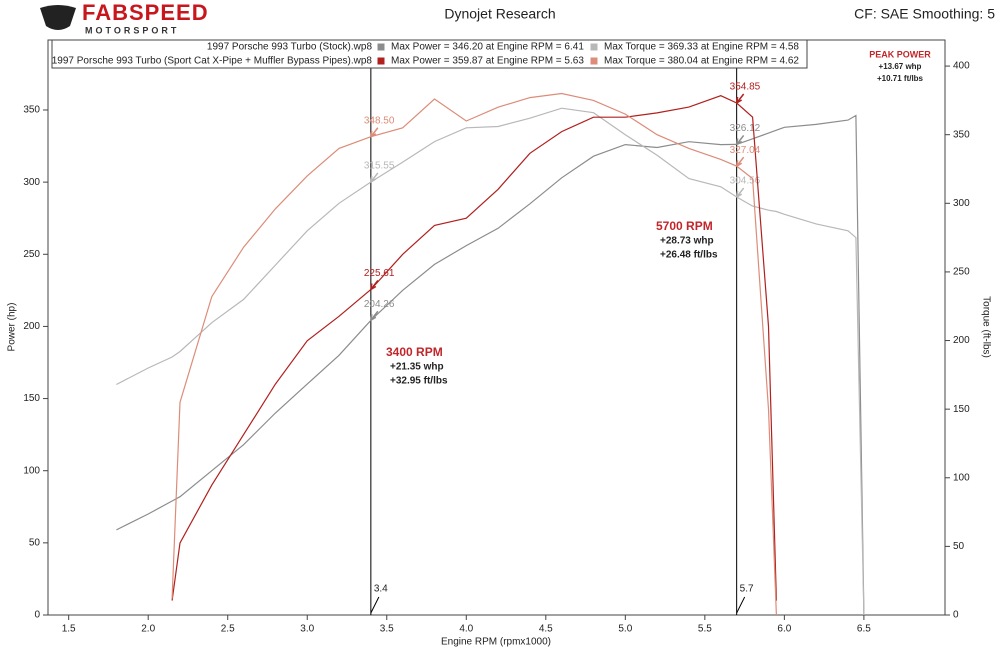 The image size is (1000, 666). Describe the element at coordinates (307, 629) in the screenshot. I see `x-tick-label: 3.0` at that location.